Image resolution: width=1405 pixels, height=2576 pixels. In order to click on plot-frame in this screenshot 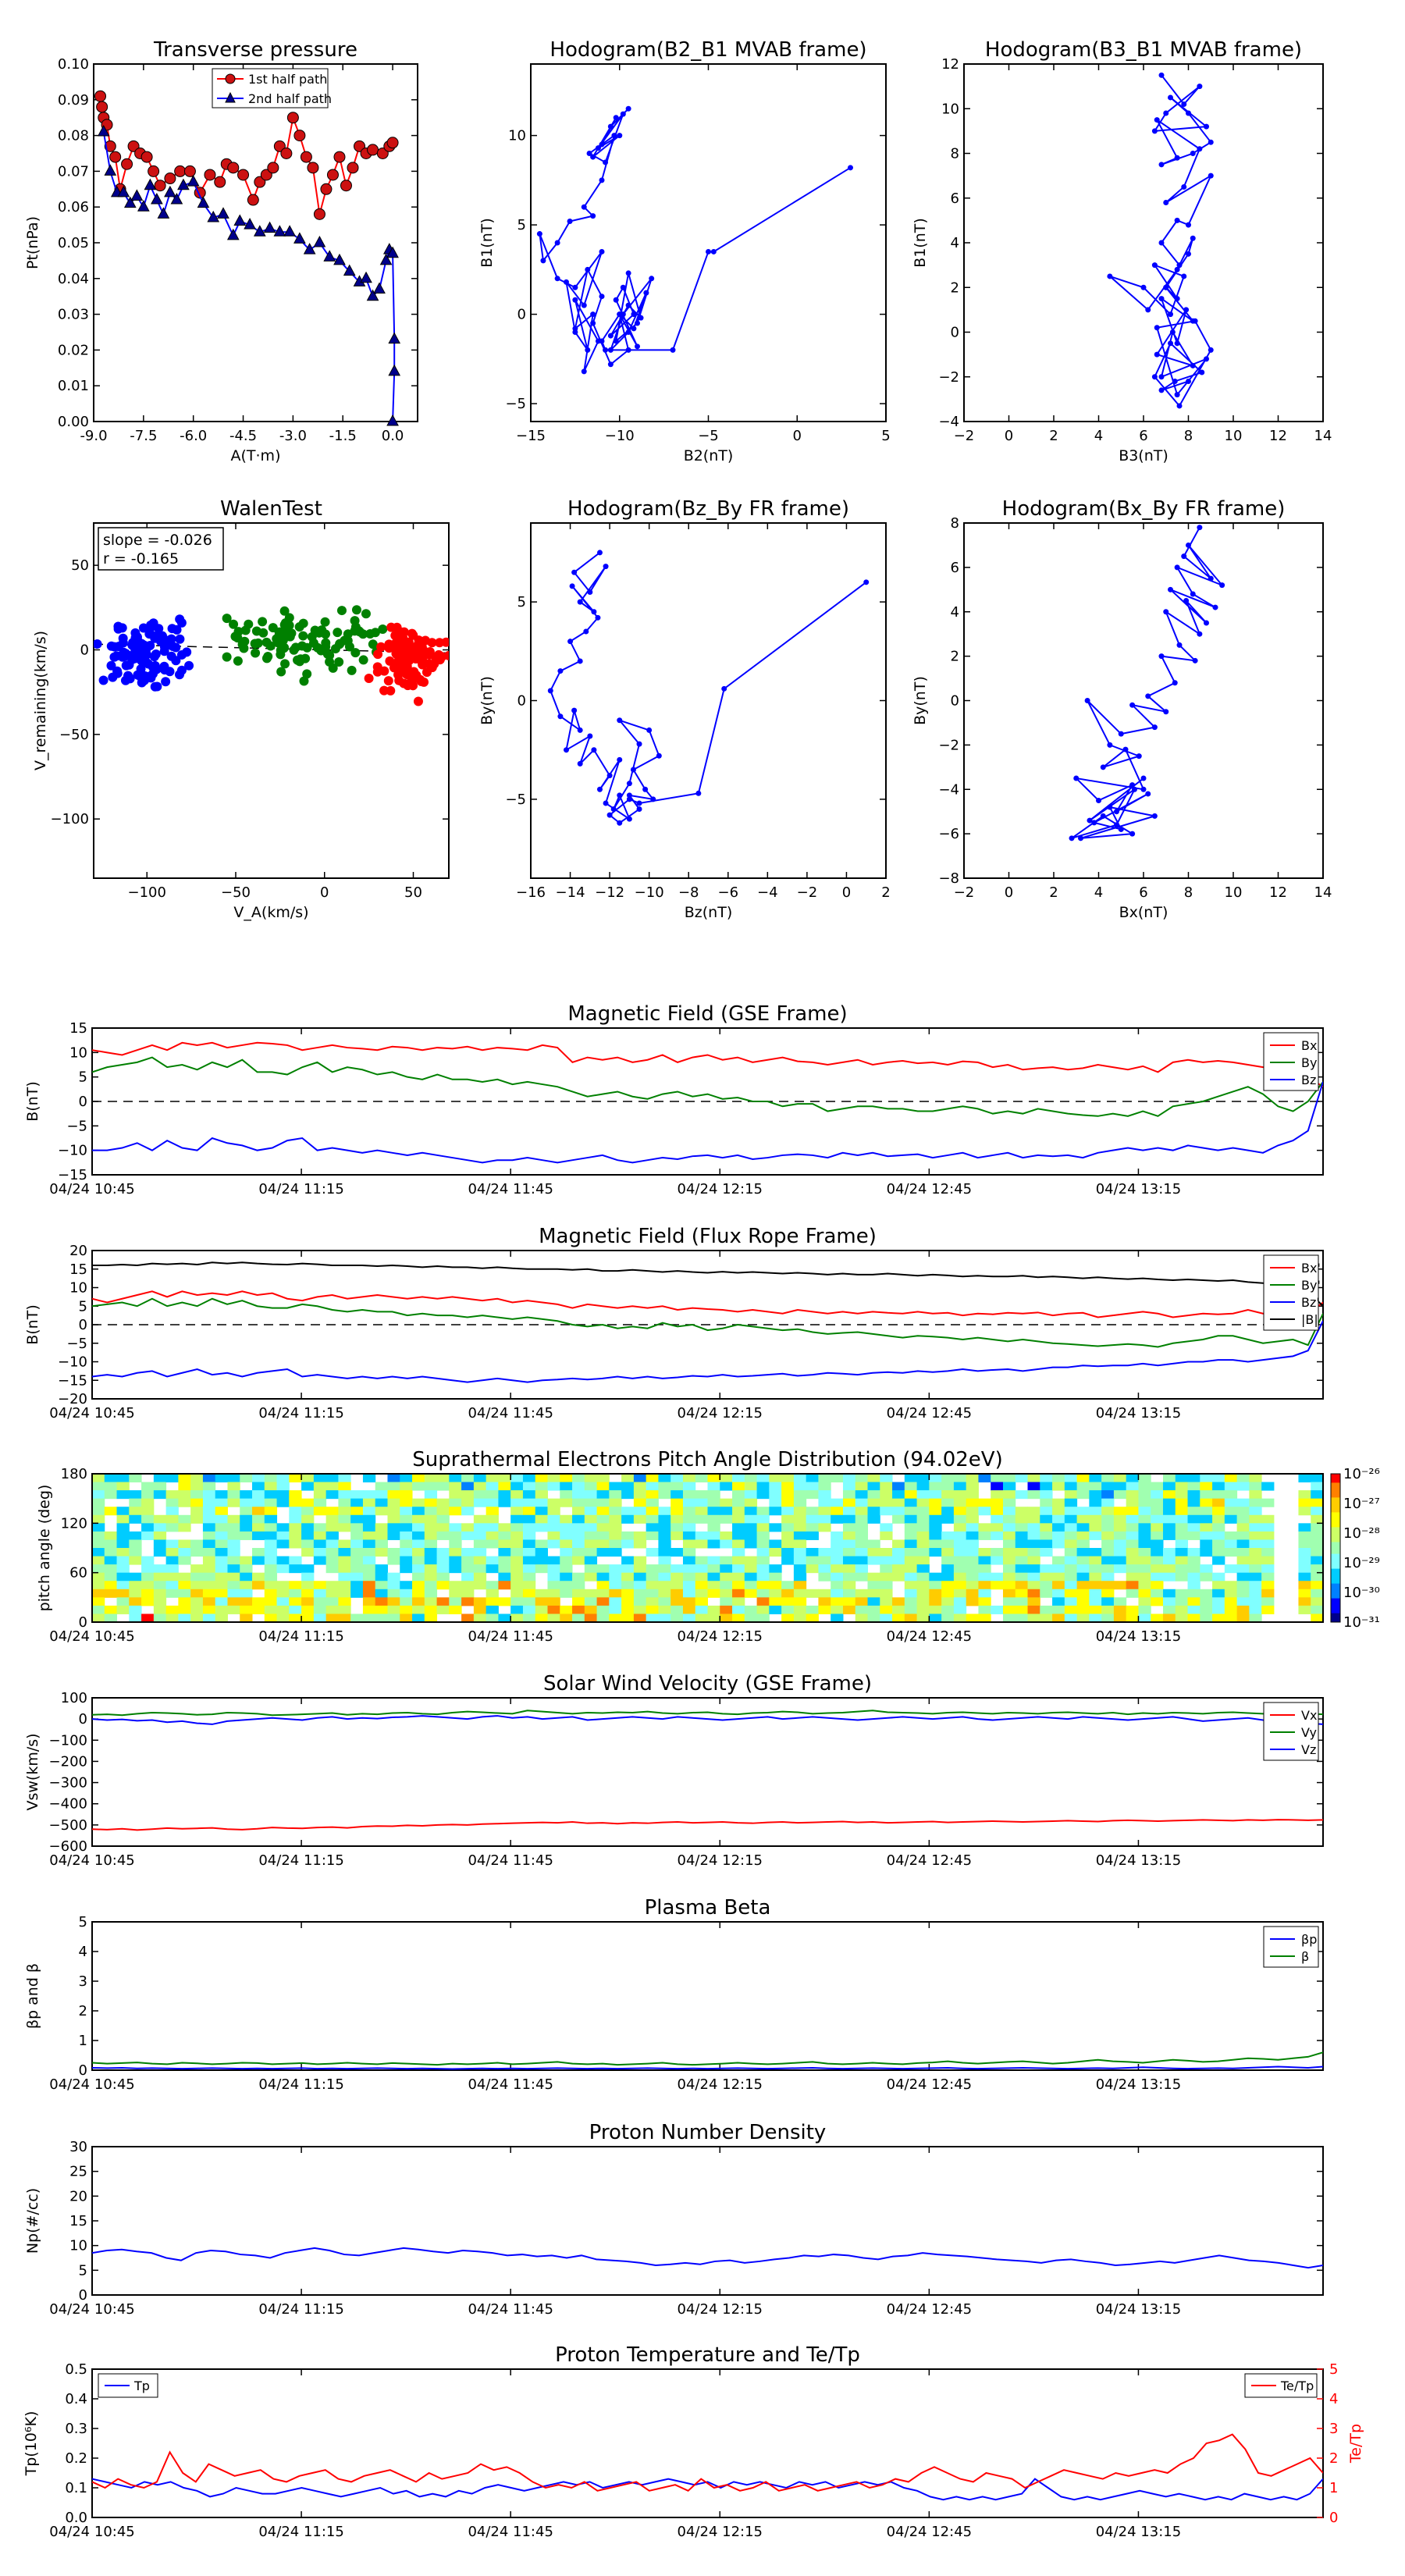, I will do `click(256, 242)`.